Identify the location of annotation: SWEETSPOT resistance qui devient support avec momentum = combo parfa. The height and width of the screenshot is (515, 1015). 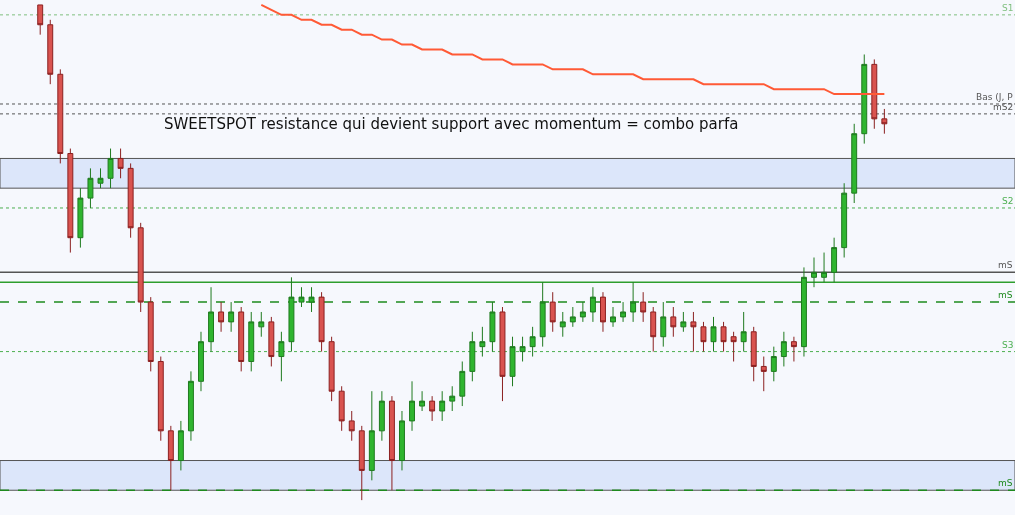
(451, 124).